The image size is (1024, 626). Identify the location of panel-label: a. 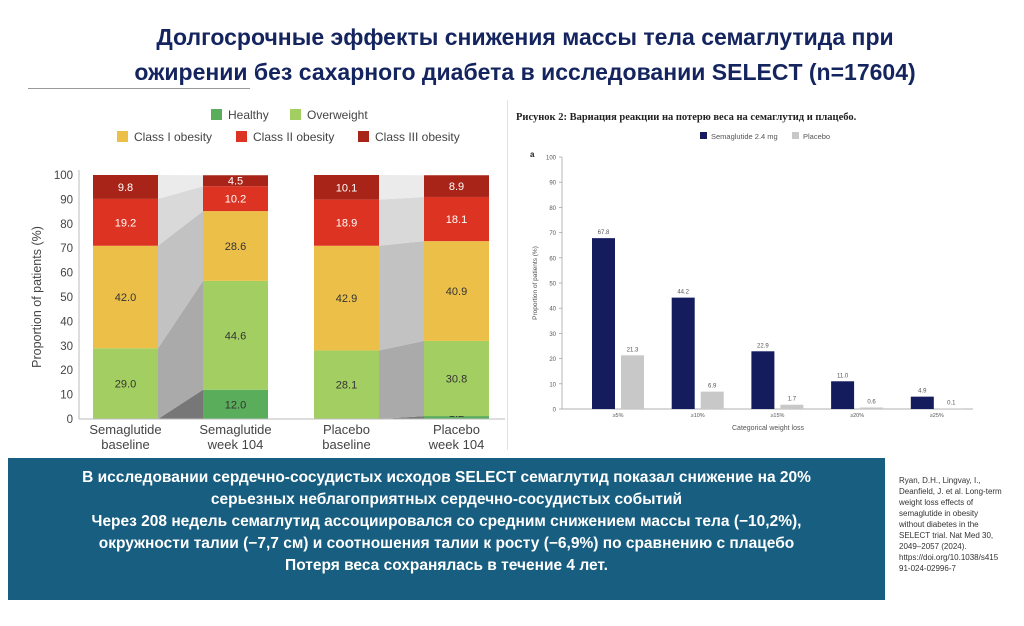
(532, 154).